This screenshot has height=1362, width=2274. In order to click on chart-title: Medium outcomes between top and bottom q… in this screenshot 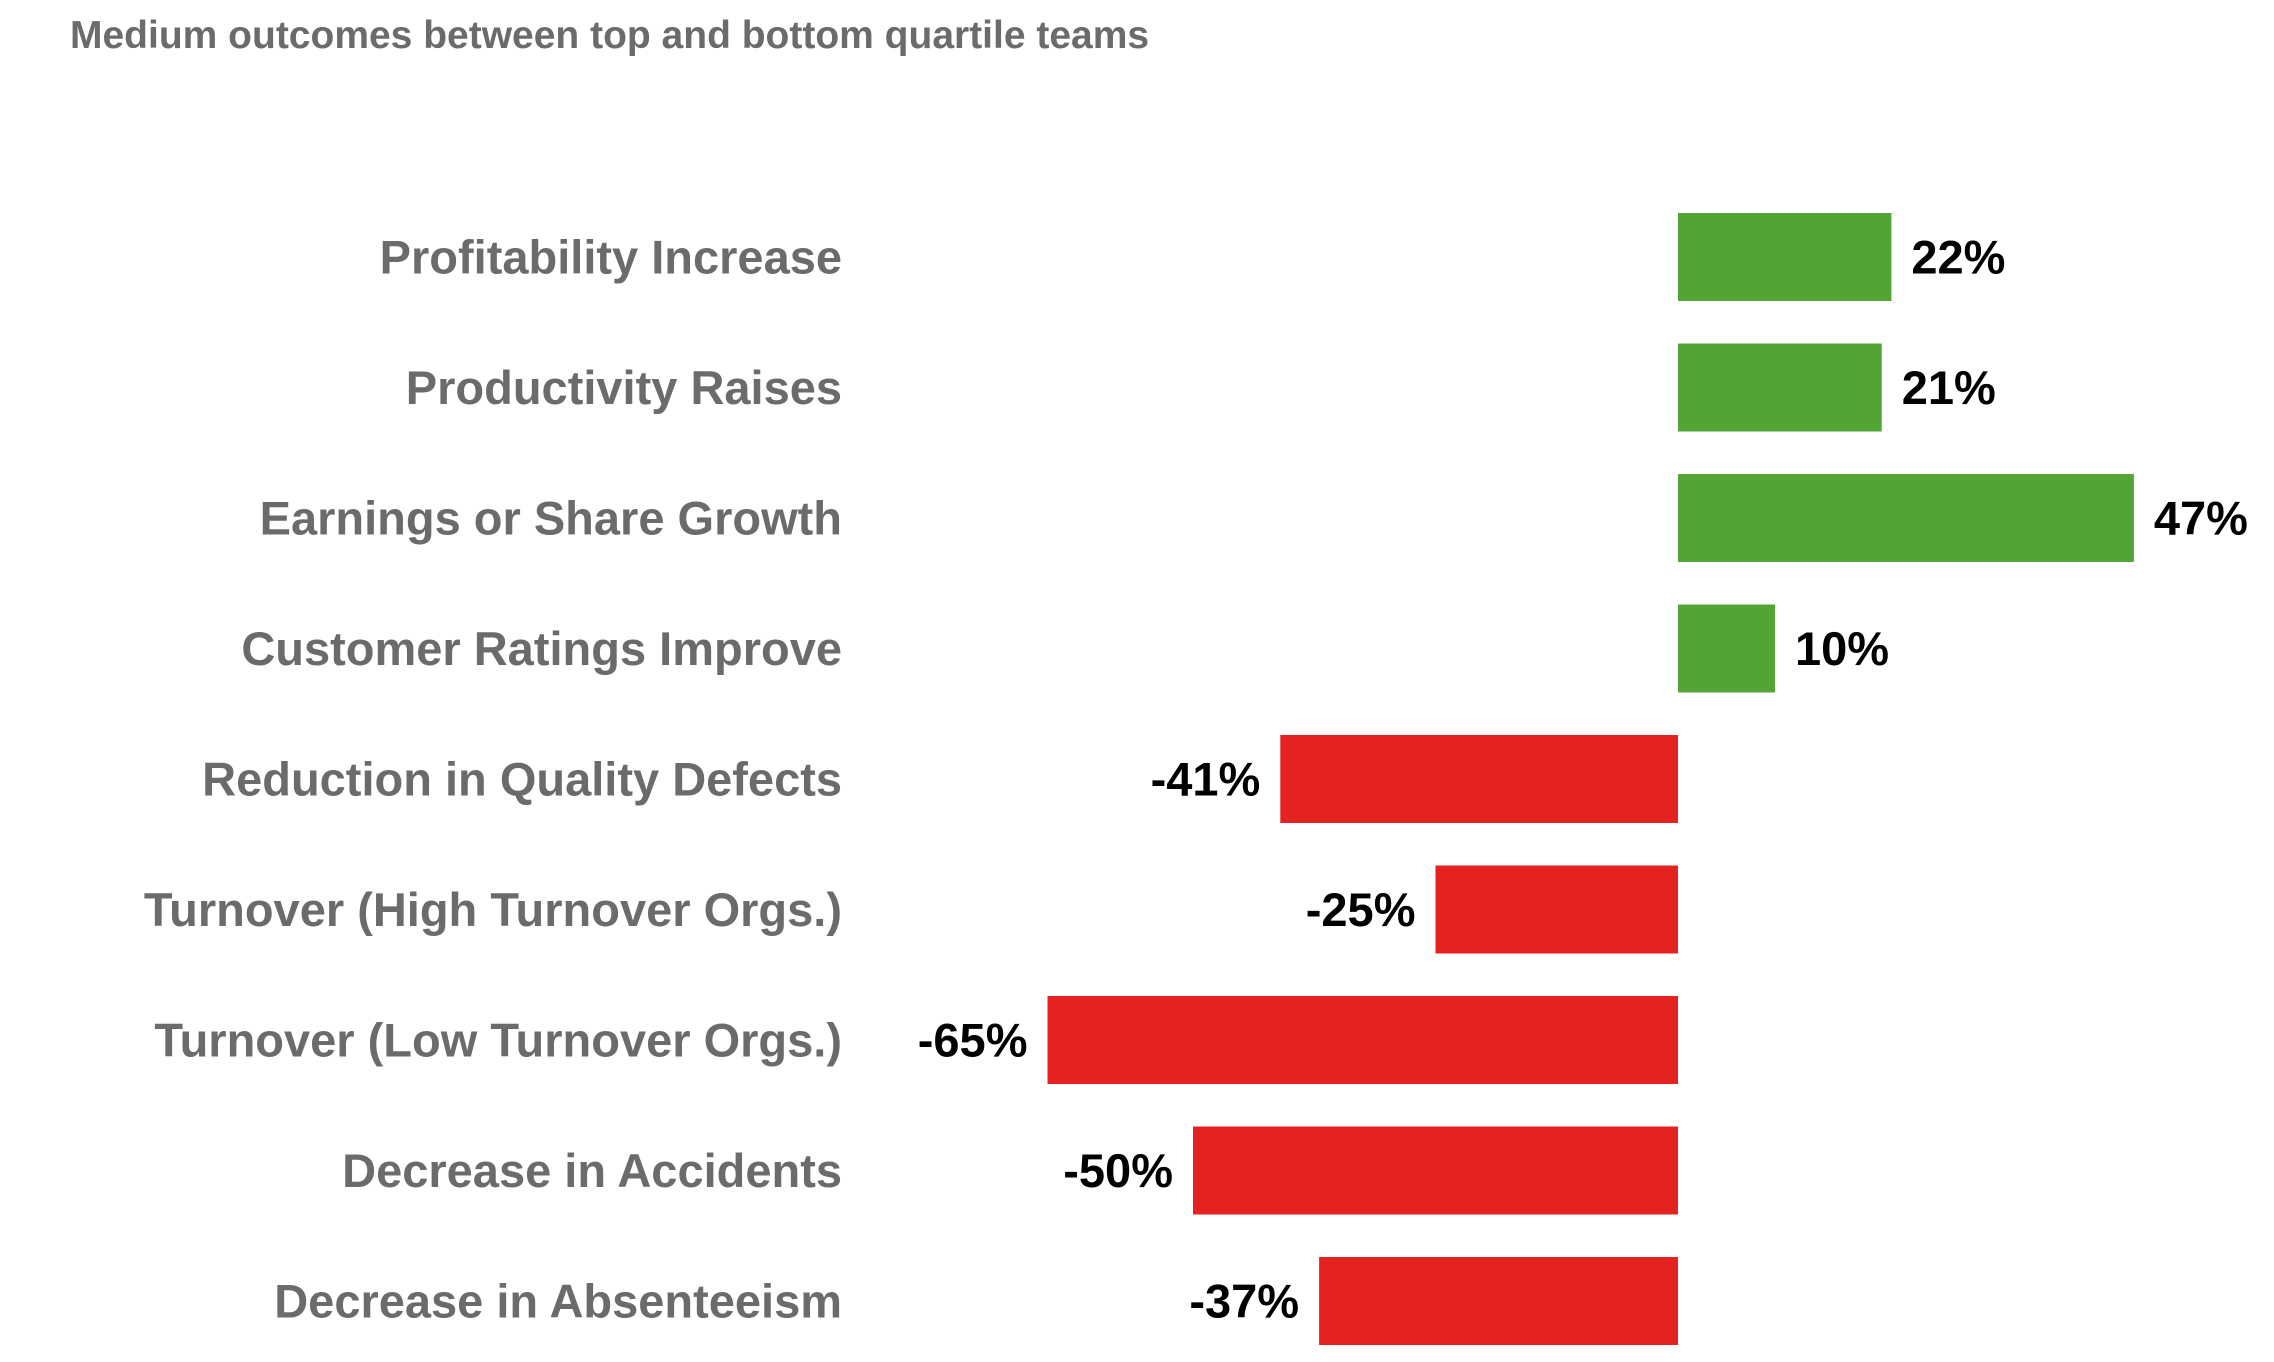, I will do `click(610, 35)`.